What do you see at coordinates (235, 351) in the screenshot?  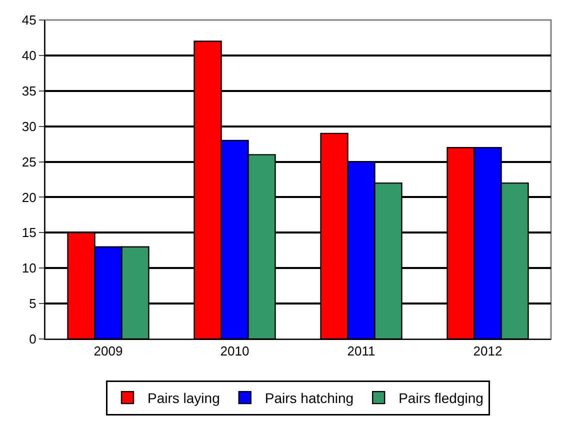 I see `x-tick-label: 2010` at bounding box center [235, 351].